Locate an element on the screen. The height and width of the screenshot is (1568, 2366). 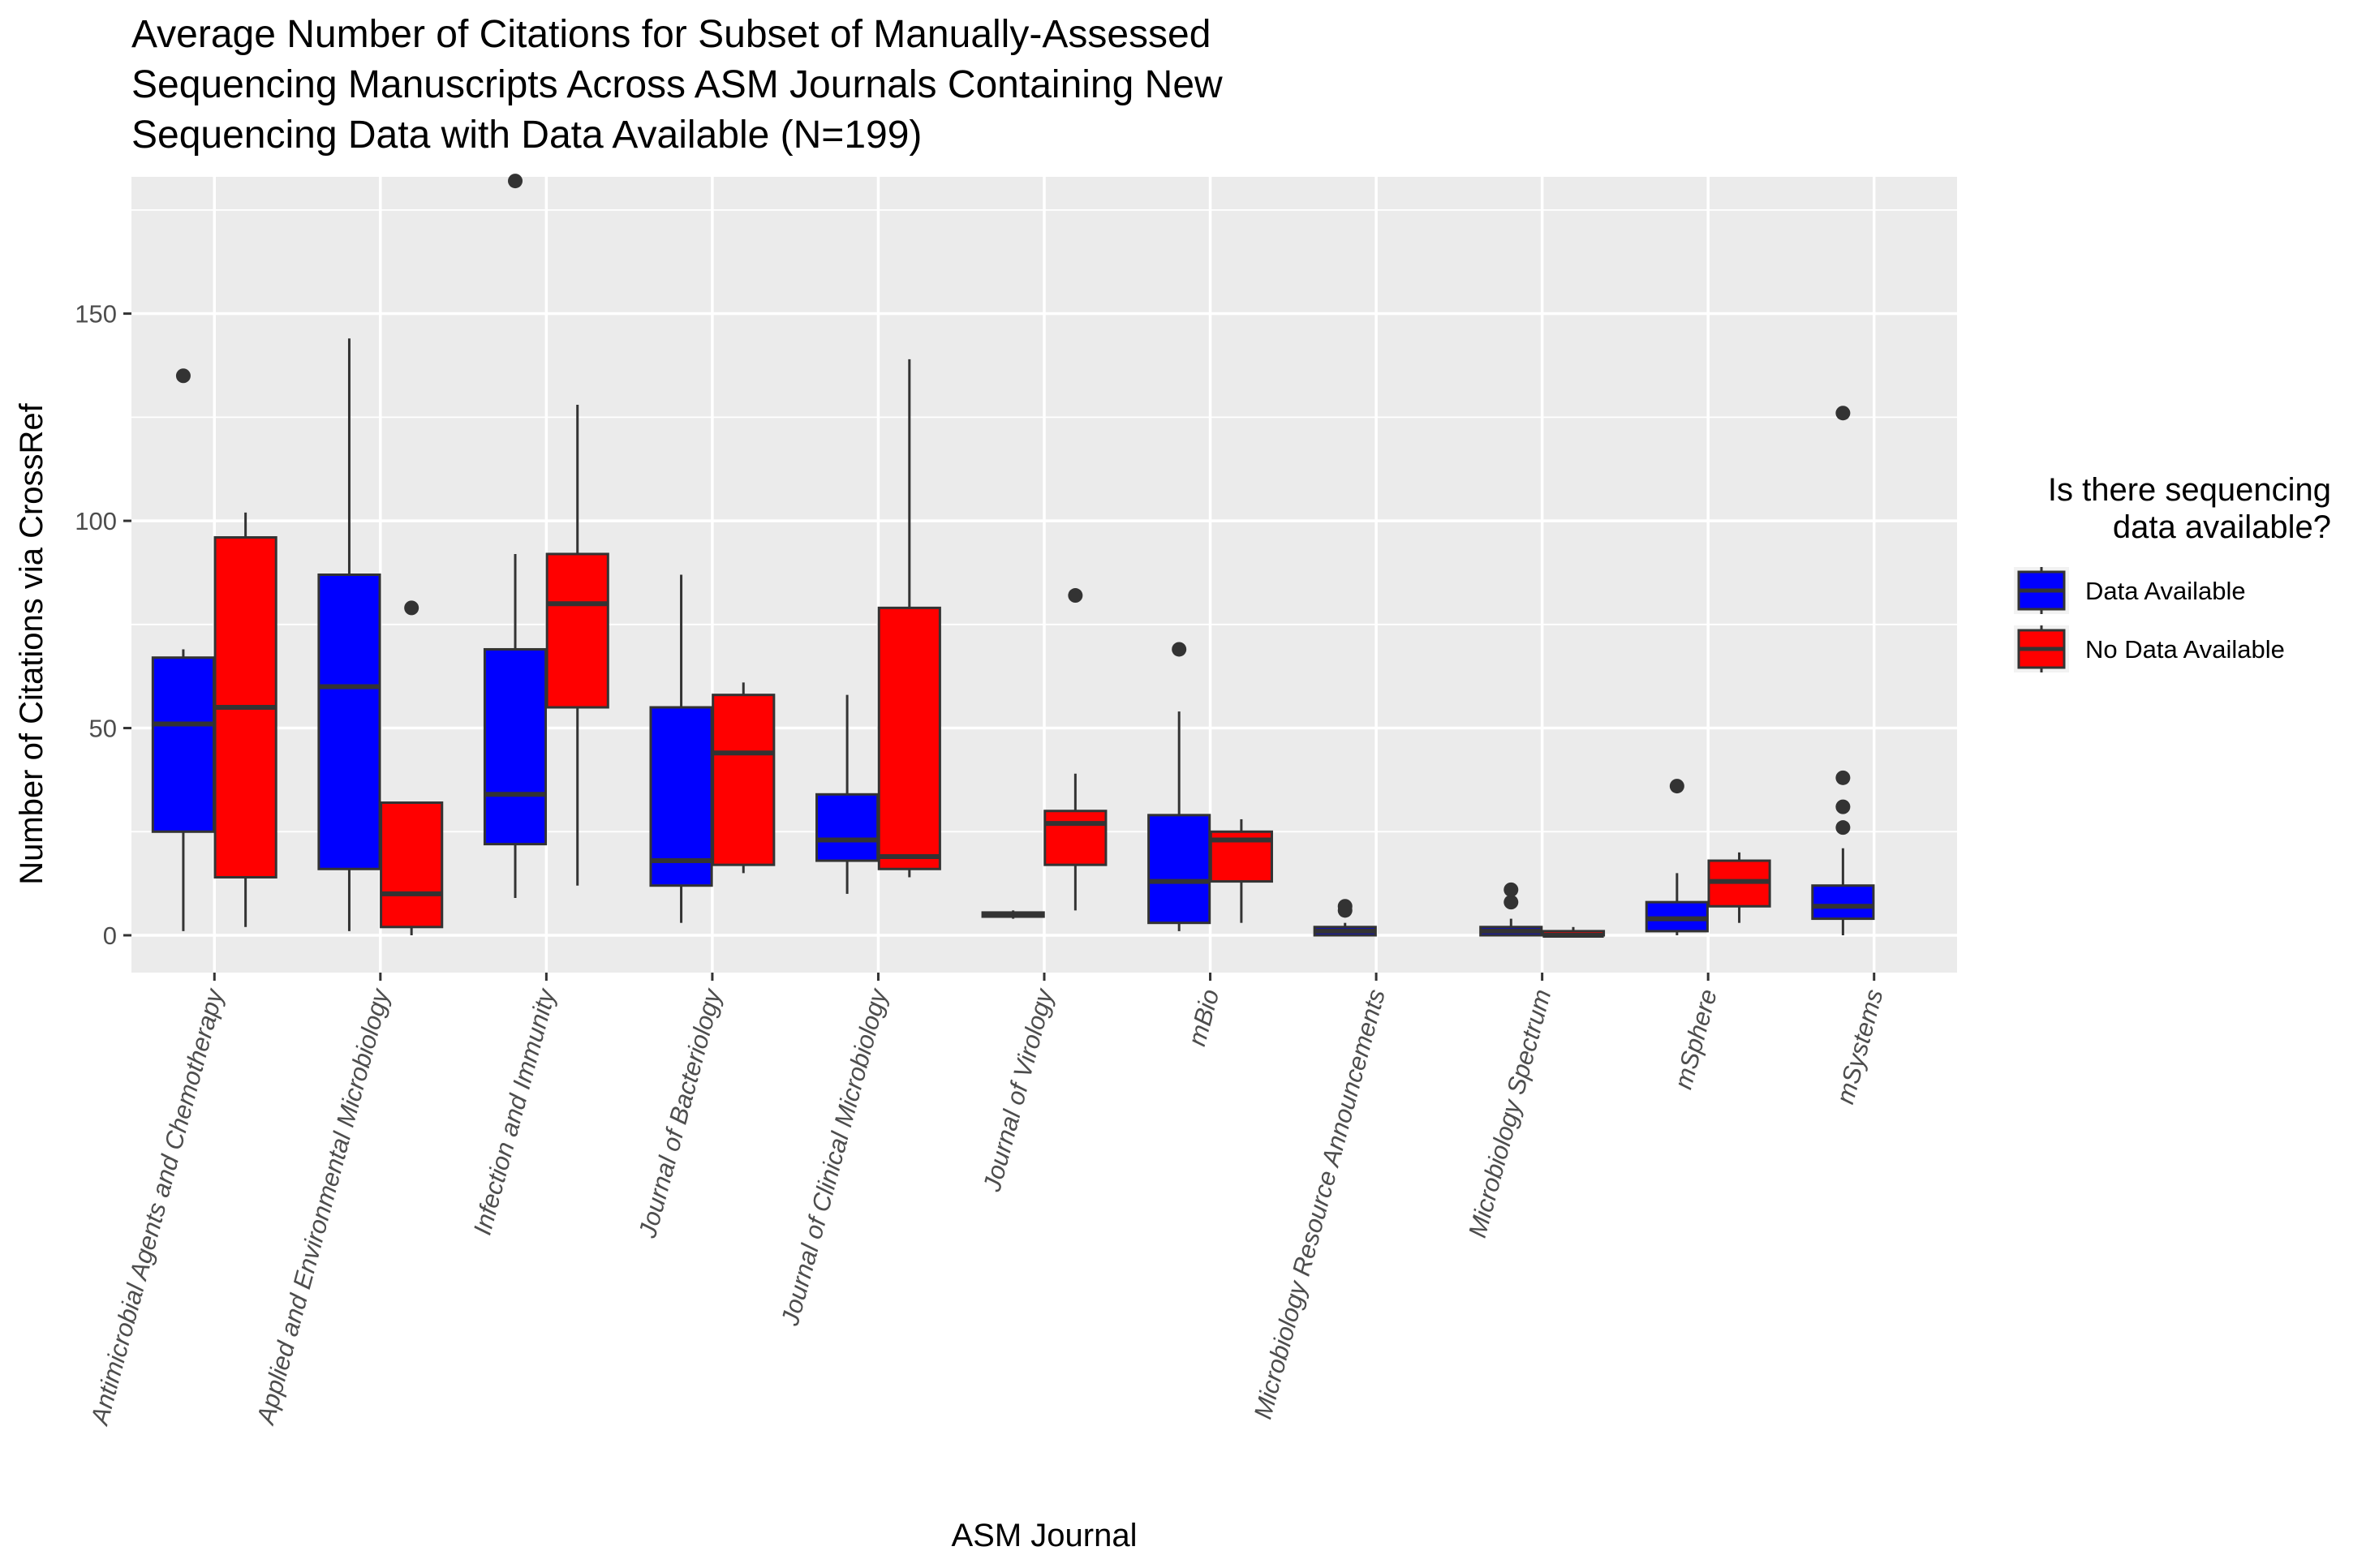
legend-label: No Data Available is located at coordinates (2185, 649).